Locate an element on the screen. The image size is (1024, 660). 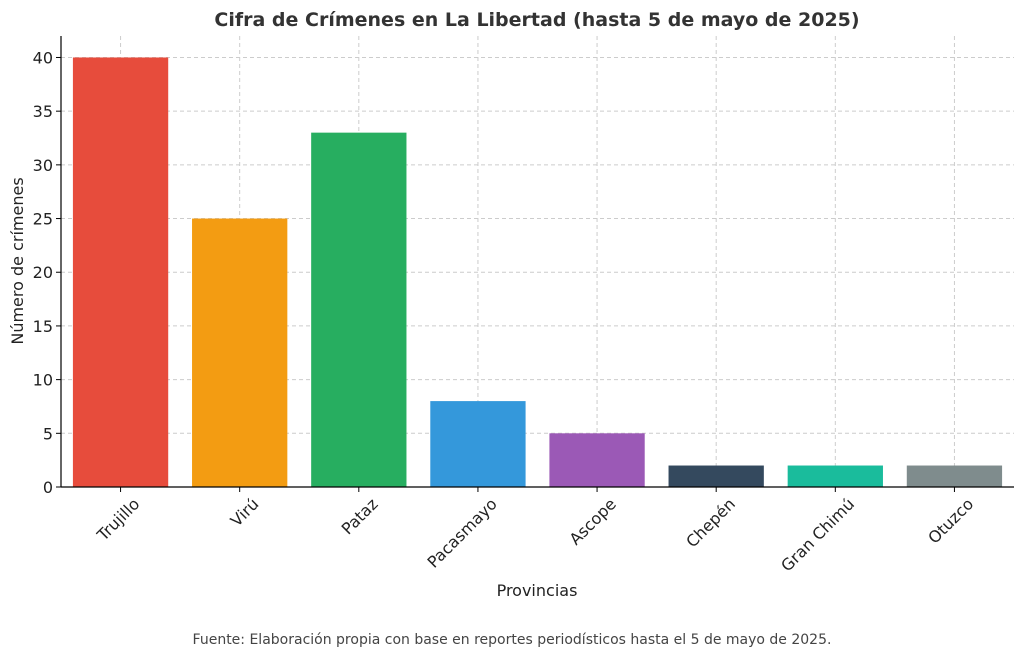
x-axis-label: Provincias is located at coordinates (537, 590).